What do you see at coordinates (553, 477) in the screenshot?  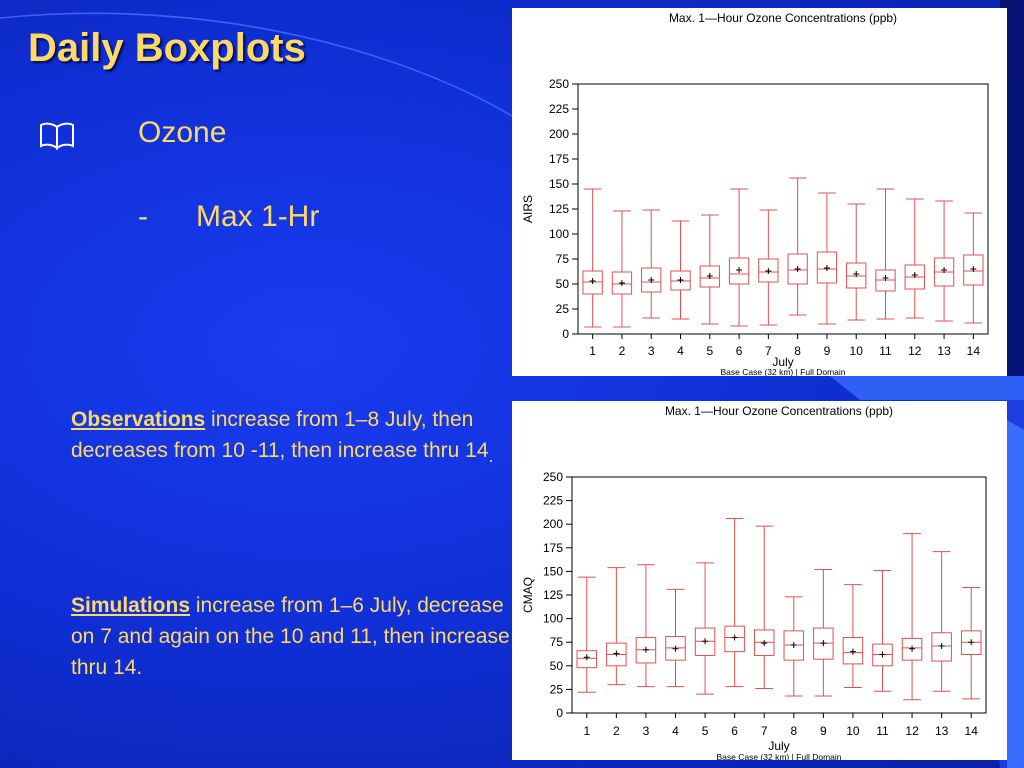 I see `y-tick-label: 250` at bounding box center [553, 477].